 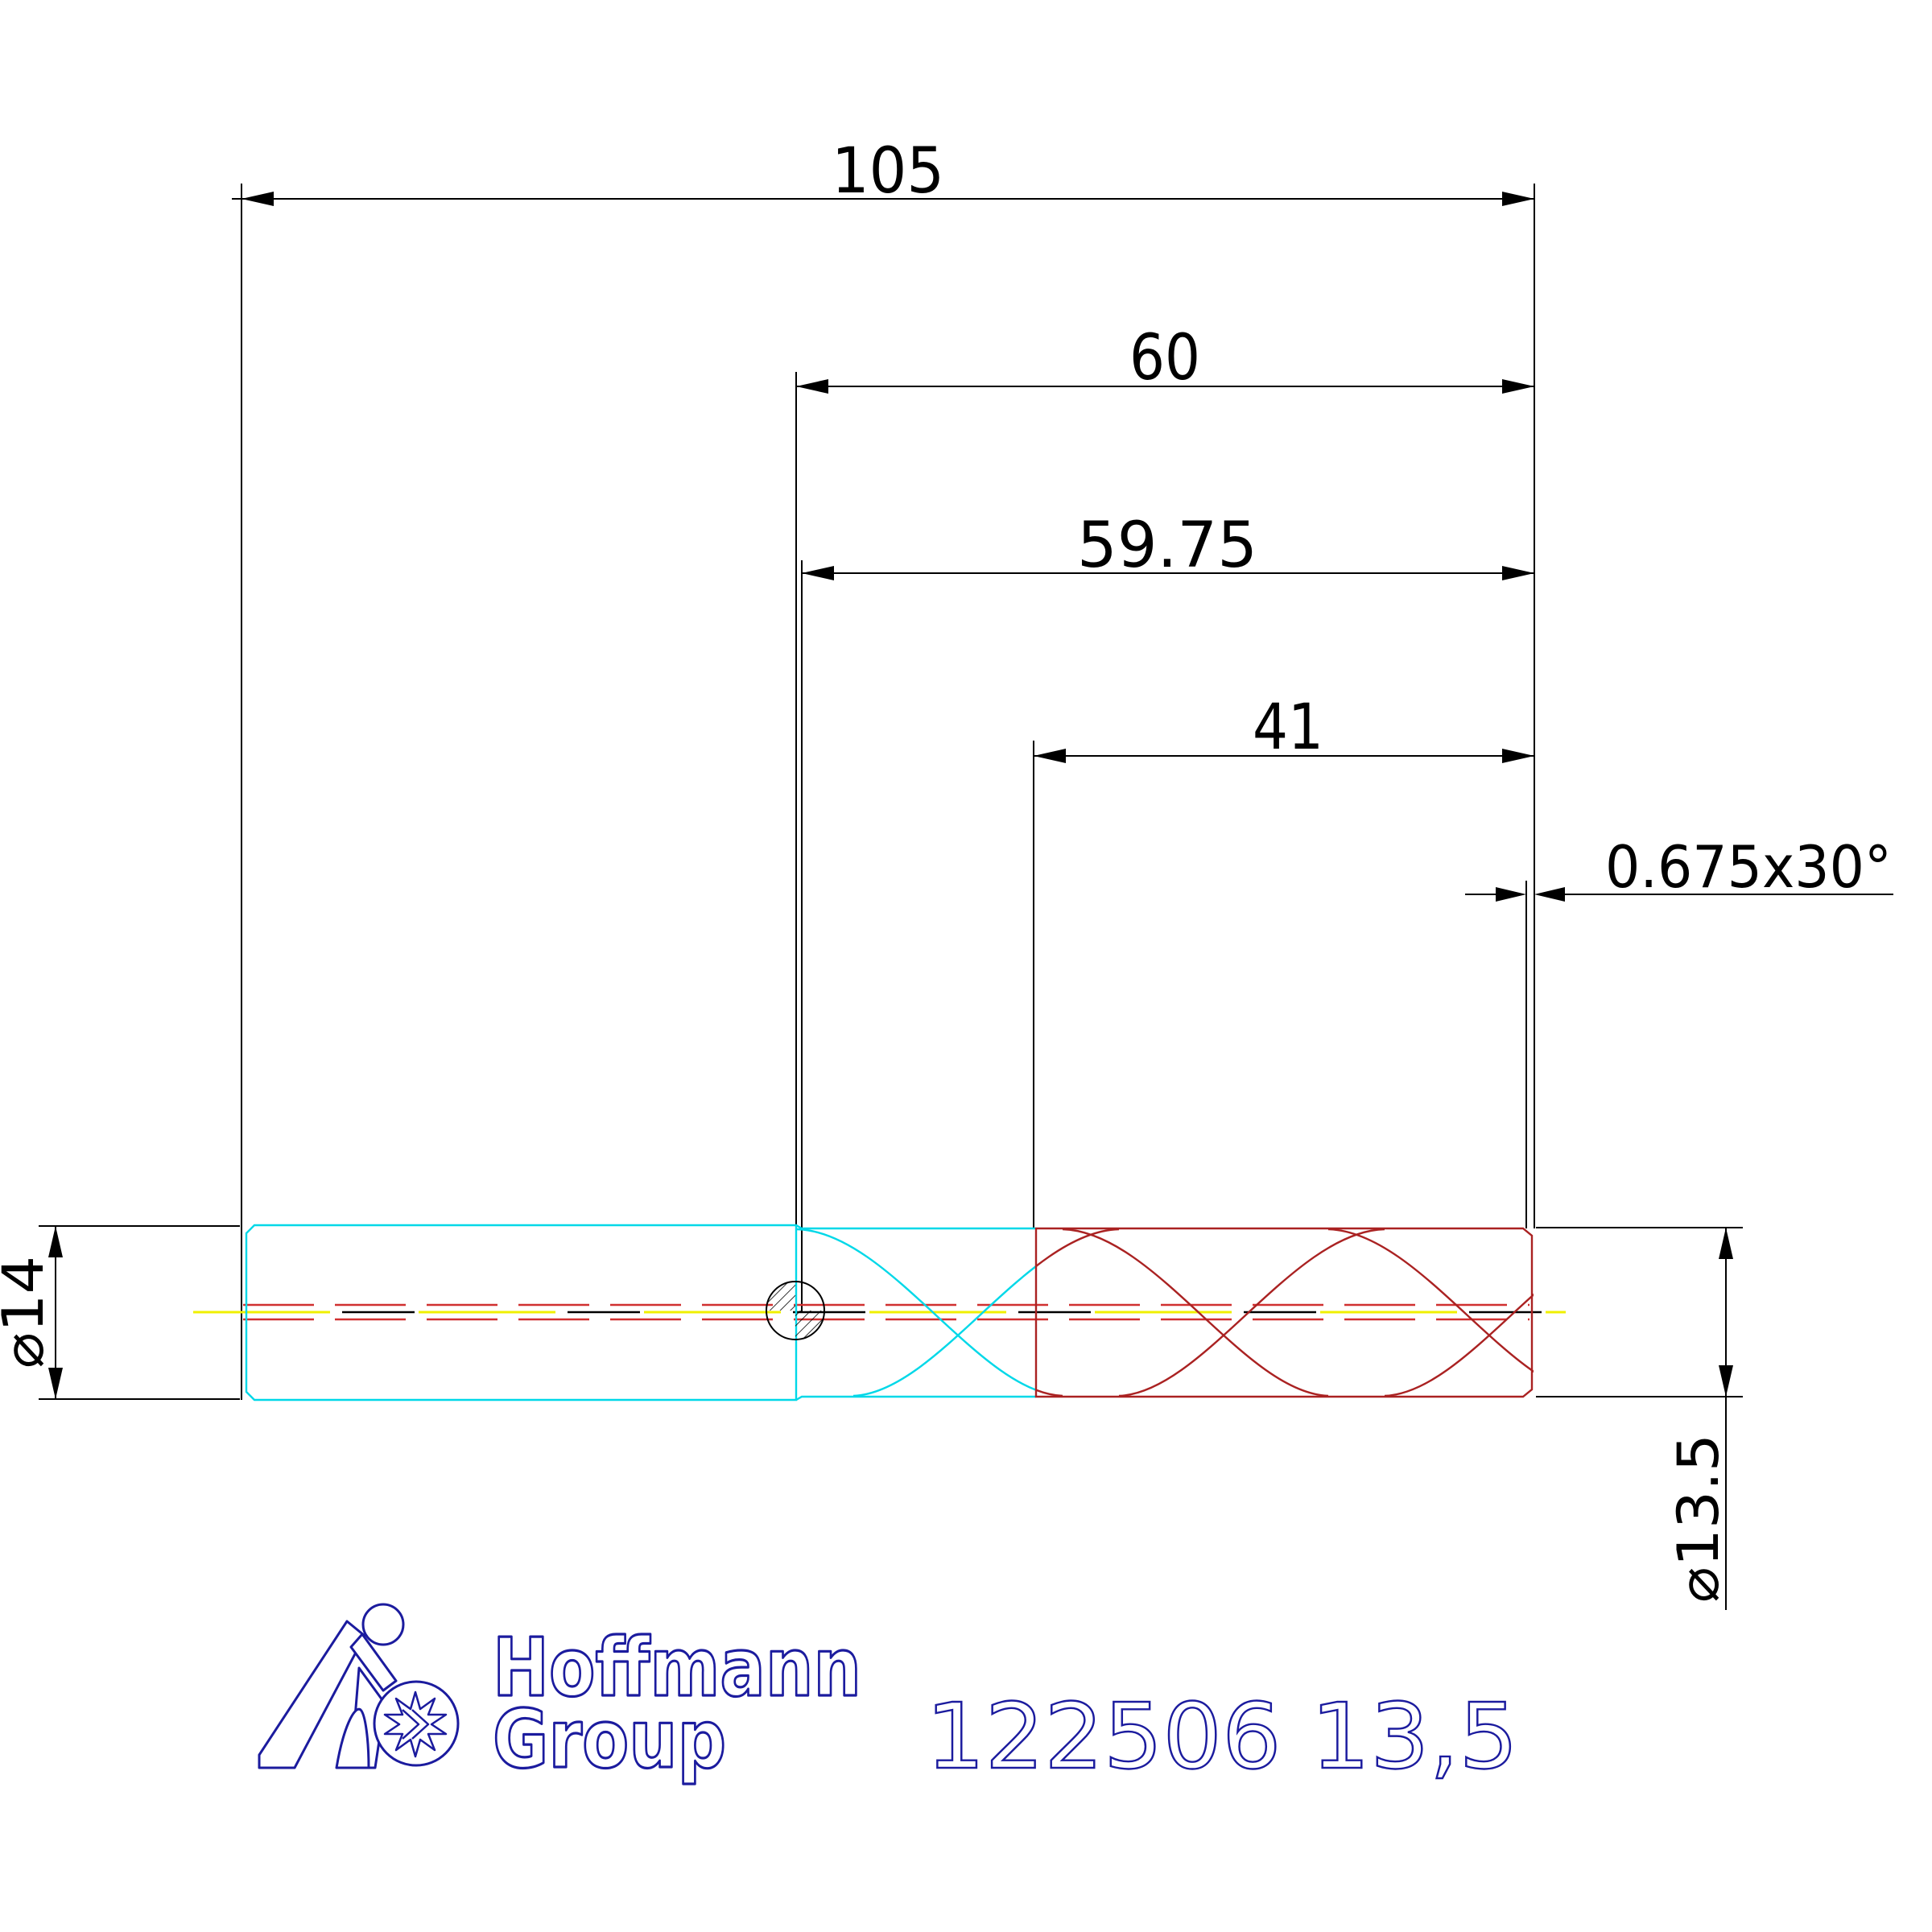 I want to click on joint-circle-outline, so click(x=795, y=1310).